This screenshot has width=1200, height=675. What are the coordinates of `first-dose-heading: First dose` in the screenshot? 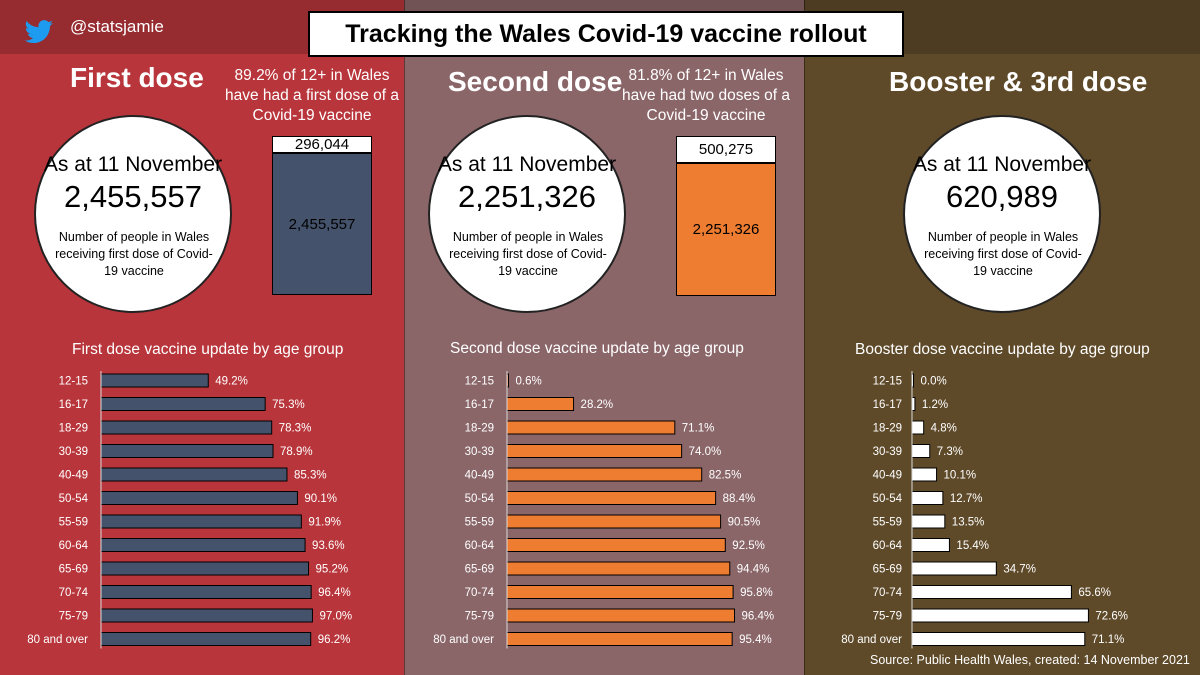 It's located at (137, 77).